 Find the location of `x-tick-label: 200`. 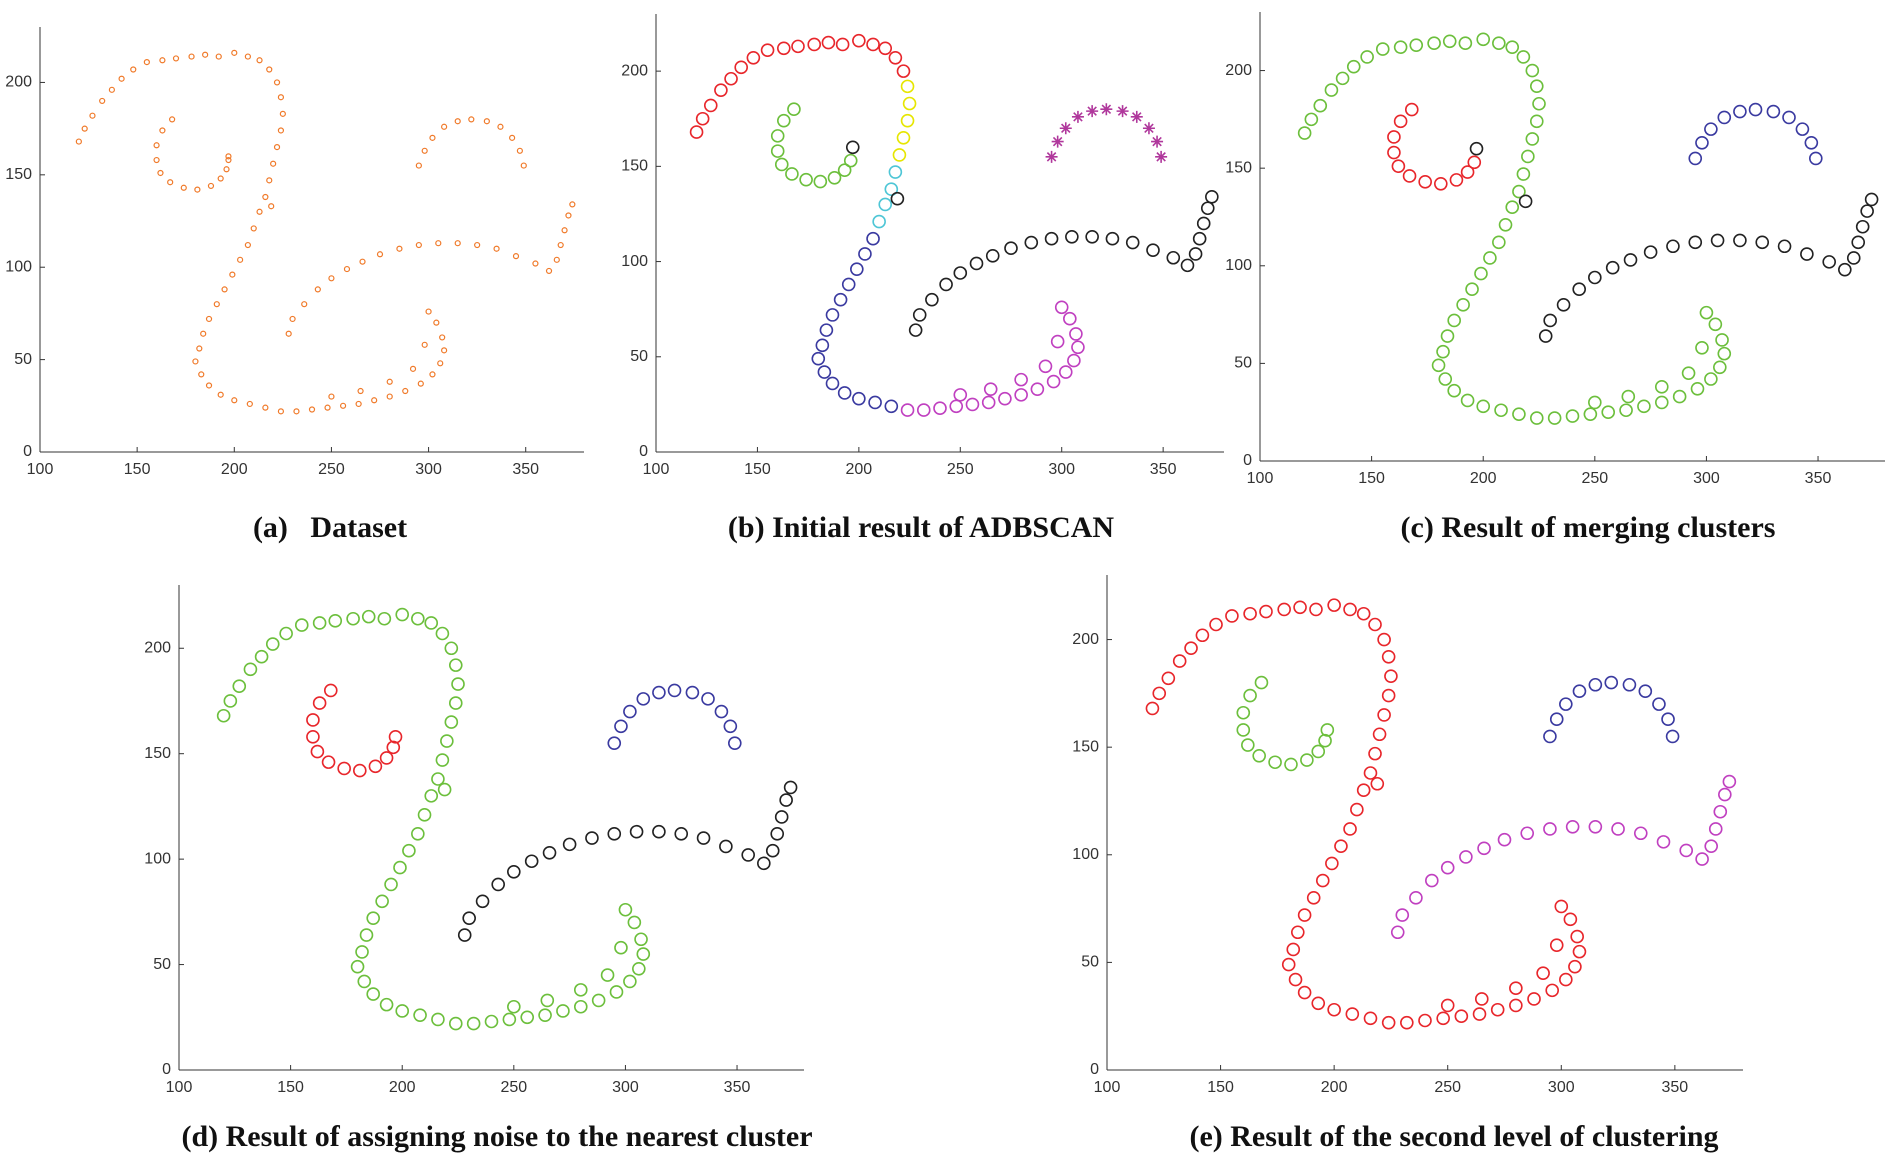

x-tick-label: 200 is located at coordinates (1483, 478).